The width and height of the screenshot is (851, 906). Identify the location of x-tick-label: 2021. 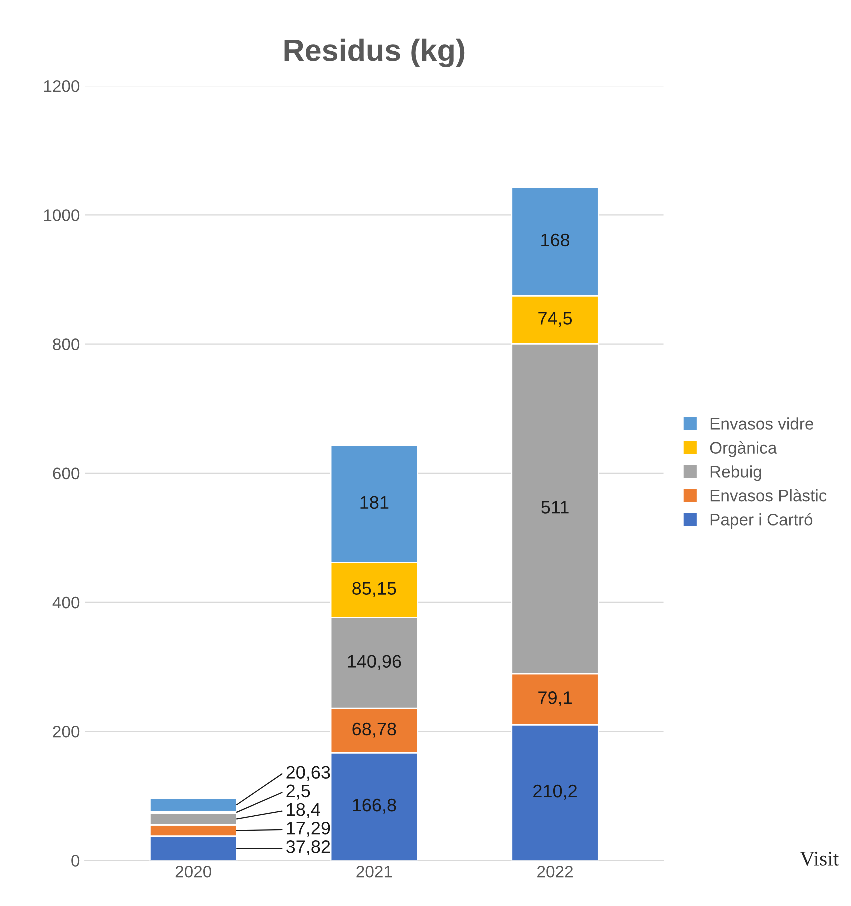
(374, 872).